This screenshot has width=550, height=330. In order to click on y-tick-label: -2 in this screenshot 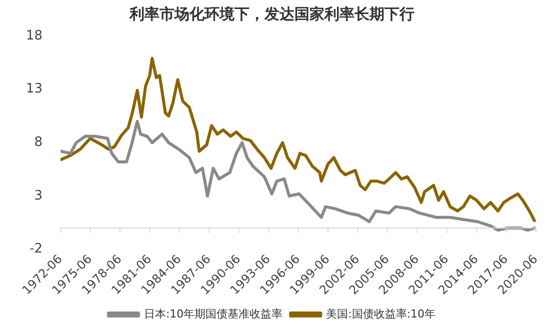, I will do `click(36, 249)`.